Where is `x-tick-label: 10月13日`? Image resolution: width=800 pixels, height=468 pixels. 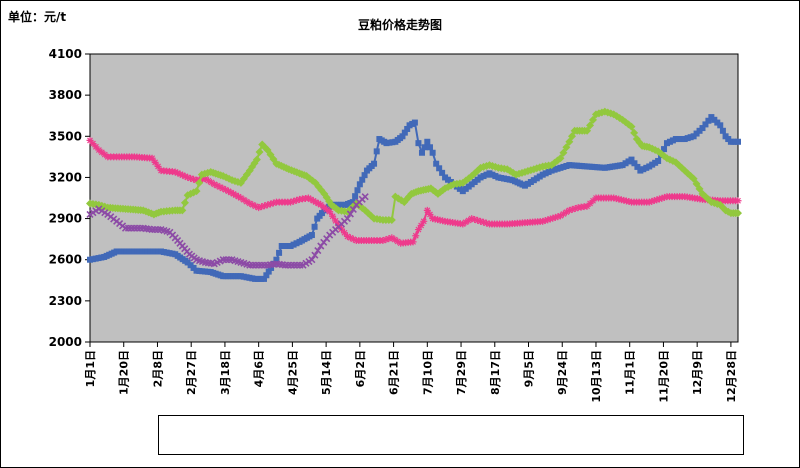
x-tick-label: 10月13日 is located at coordinates (596, 376).